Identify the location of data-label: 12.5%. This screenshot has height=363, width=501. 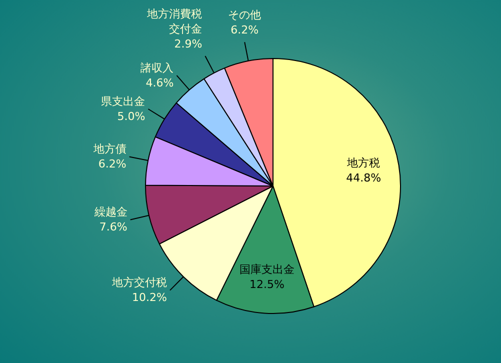
(266, 284).